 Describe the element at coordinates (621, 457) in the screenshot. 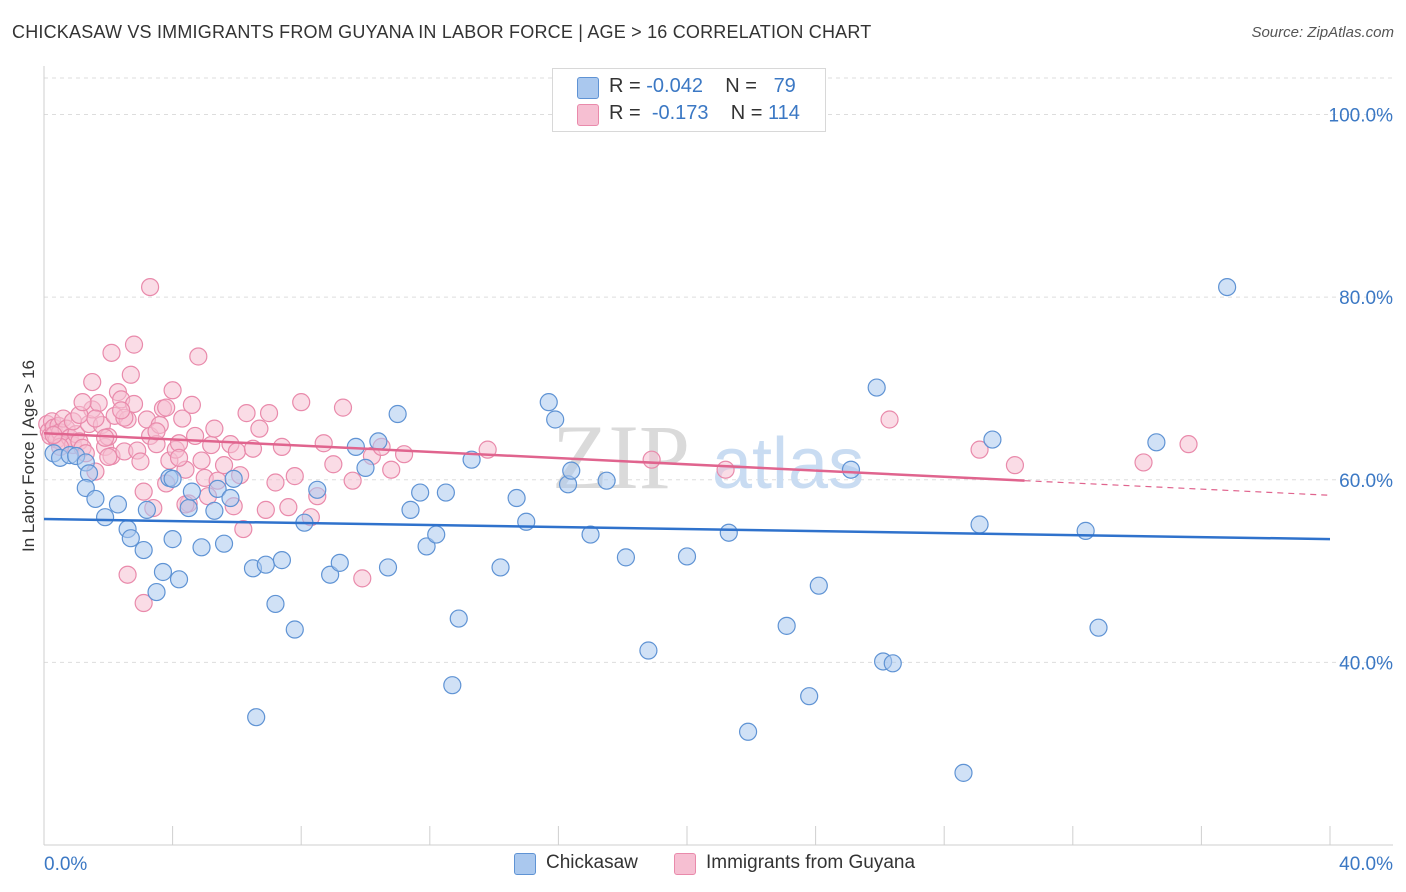

I see `watermark-zip: ZIP` at that location.